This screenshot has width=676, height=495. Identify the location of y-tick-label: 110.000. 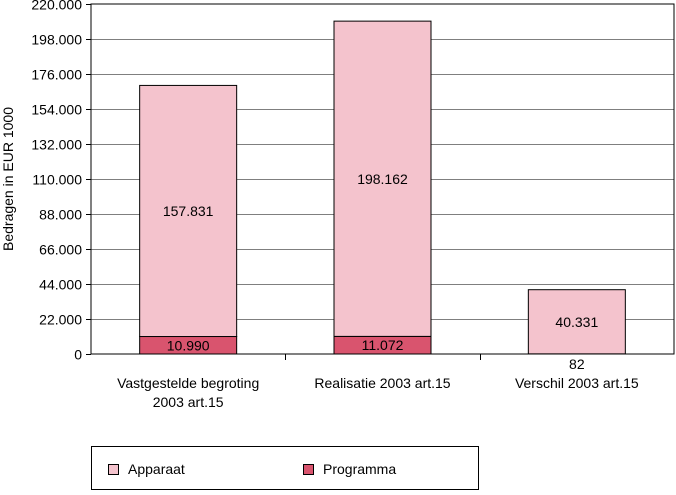
(57, 180).